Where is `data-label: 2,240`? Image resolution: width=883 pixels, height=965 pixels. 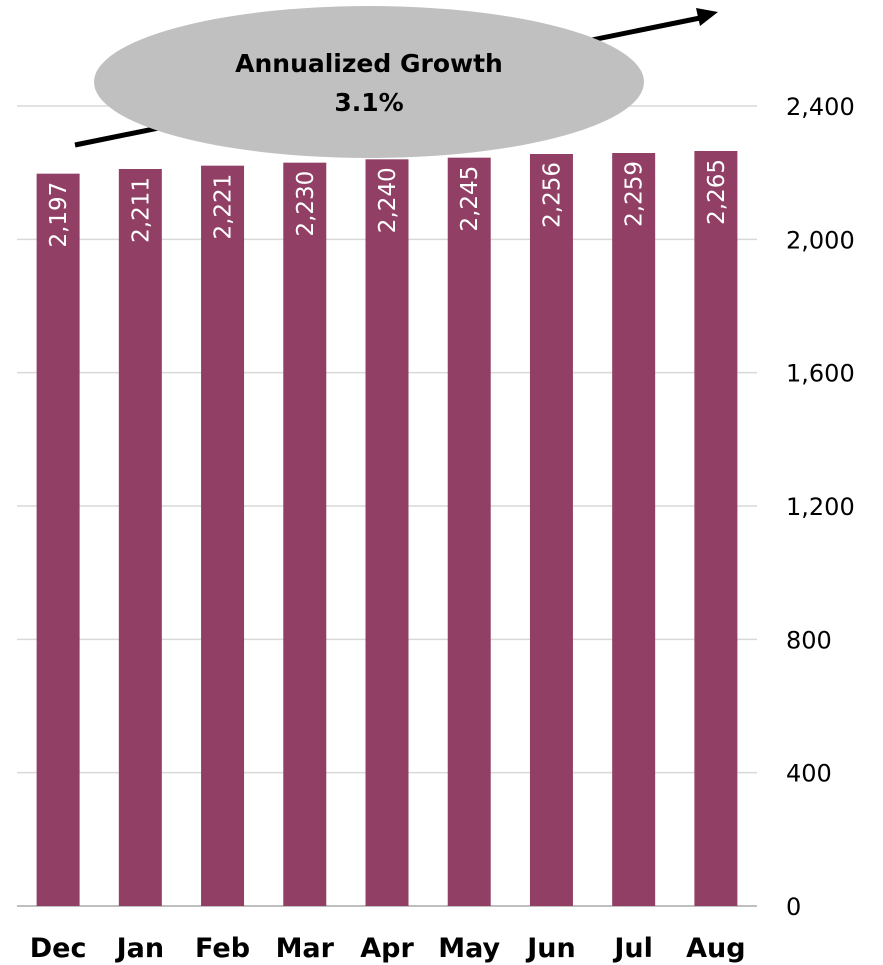 data-label: 2,240 is located at coordinates (388, 200).